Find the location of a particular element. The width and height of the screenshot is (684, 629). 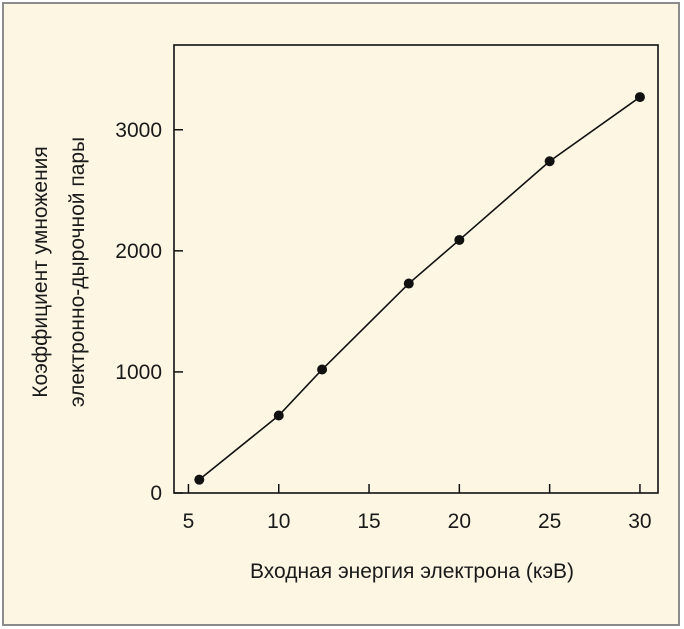

y-tick-label: 0 is located at coordinates (156, 493).